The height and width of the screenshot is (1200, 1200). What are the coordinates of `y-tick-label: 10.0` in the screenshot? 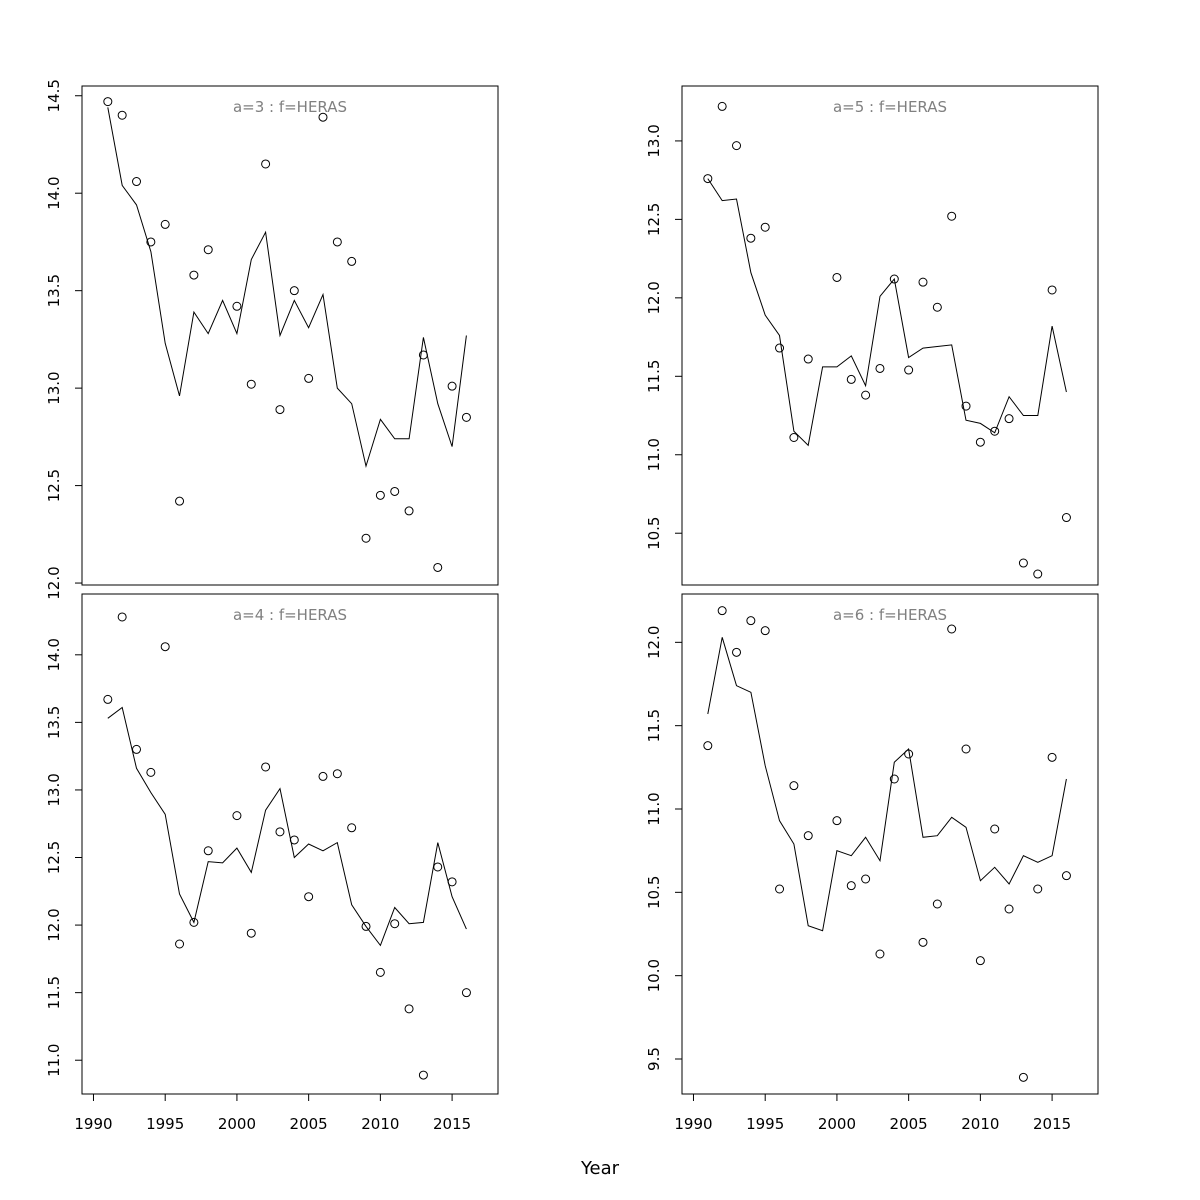 It's located at (654, 975).